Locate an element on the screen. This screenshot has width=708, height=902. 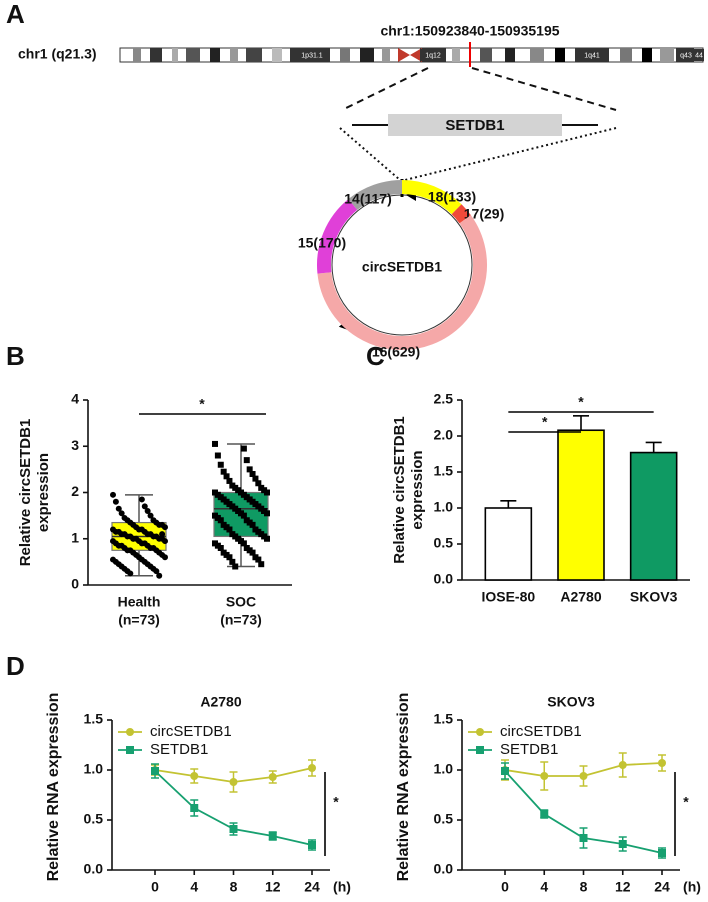
circ-name: circSETDB1 is located at coordinates (402, 267).